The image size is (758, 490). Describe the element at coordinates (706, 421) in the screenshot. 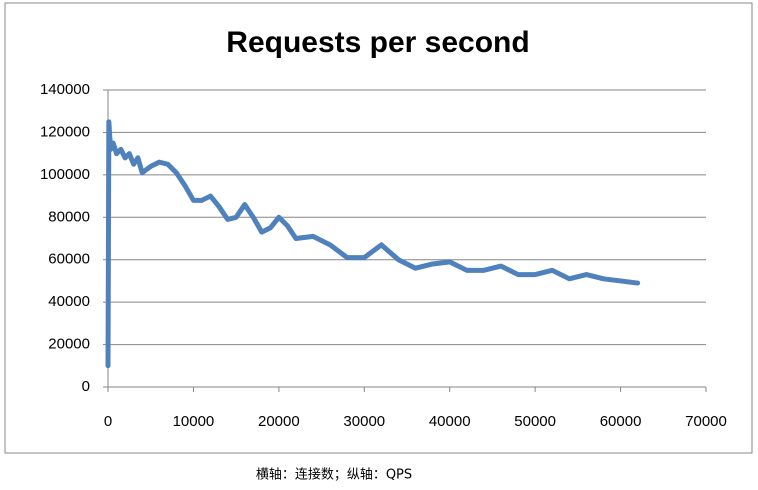

I see `x-tick-label: 70000` at that location.